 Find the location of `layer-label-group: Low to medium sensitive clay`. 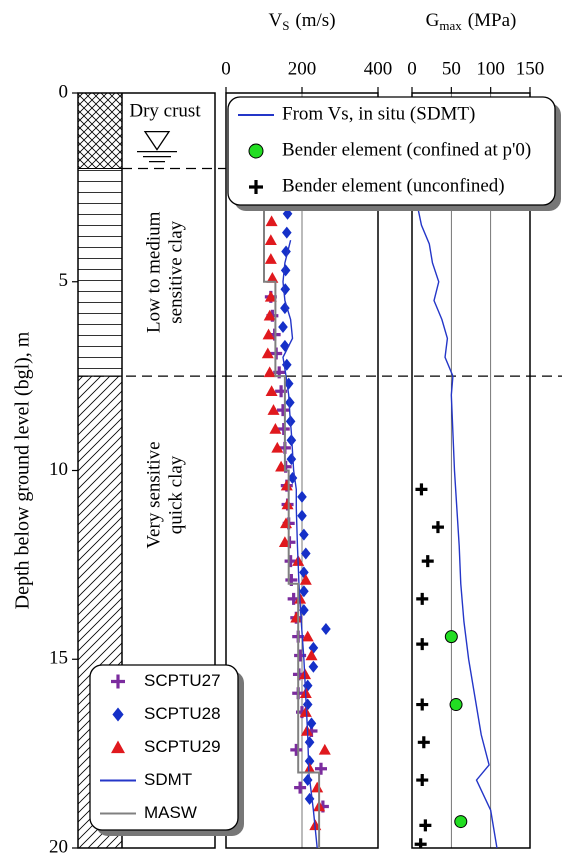

layer-label-group: Low to medium sensitive clay is located at coordinates (164, 272).